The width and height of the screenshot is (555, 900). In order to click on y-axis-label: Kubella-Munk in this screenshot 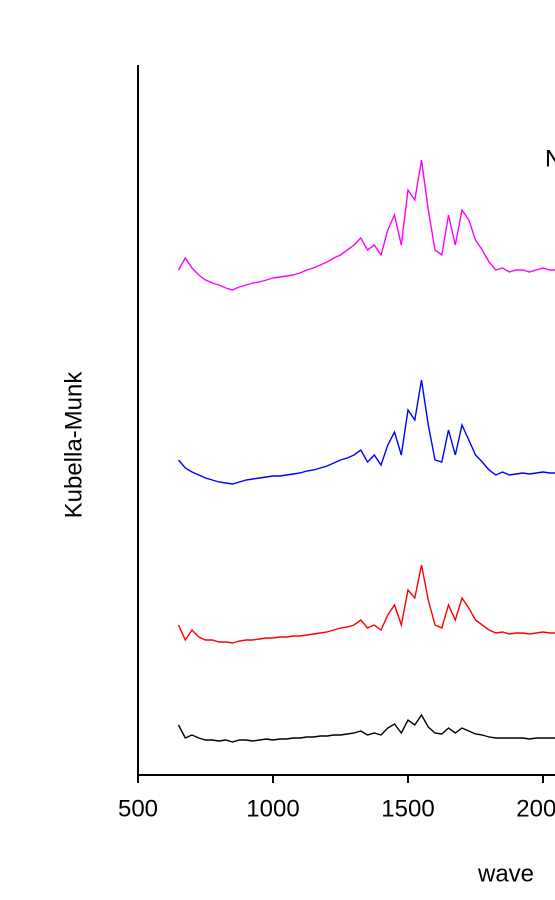, I will do `click(73, 445)`.